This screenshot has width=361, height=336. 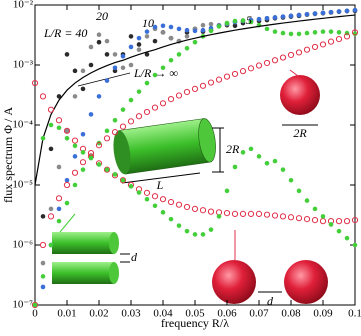 What do you see at coordinates (102, 16) in the screenshot?
I see `series-label: 20` at bounding box center [102, 16].